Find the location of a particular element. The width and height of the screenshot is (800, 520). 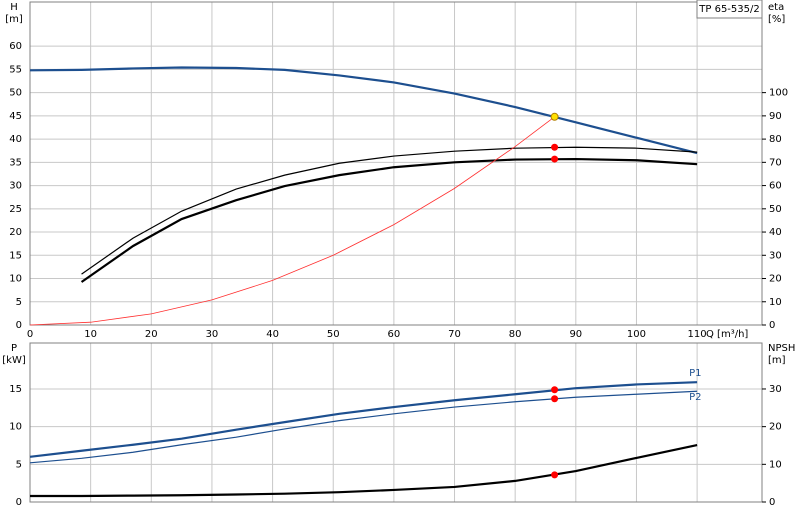

series-label: P2 is located at coordinates (695, 397).